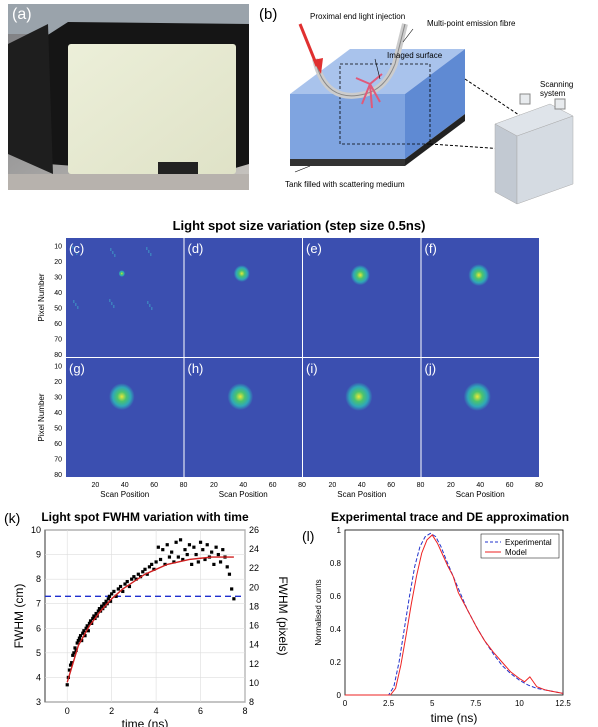 The height and width of the screenshot is (727, 598). I want to click on y2-tick-label: 14, so click(254, 645).